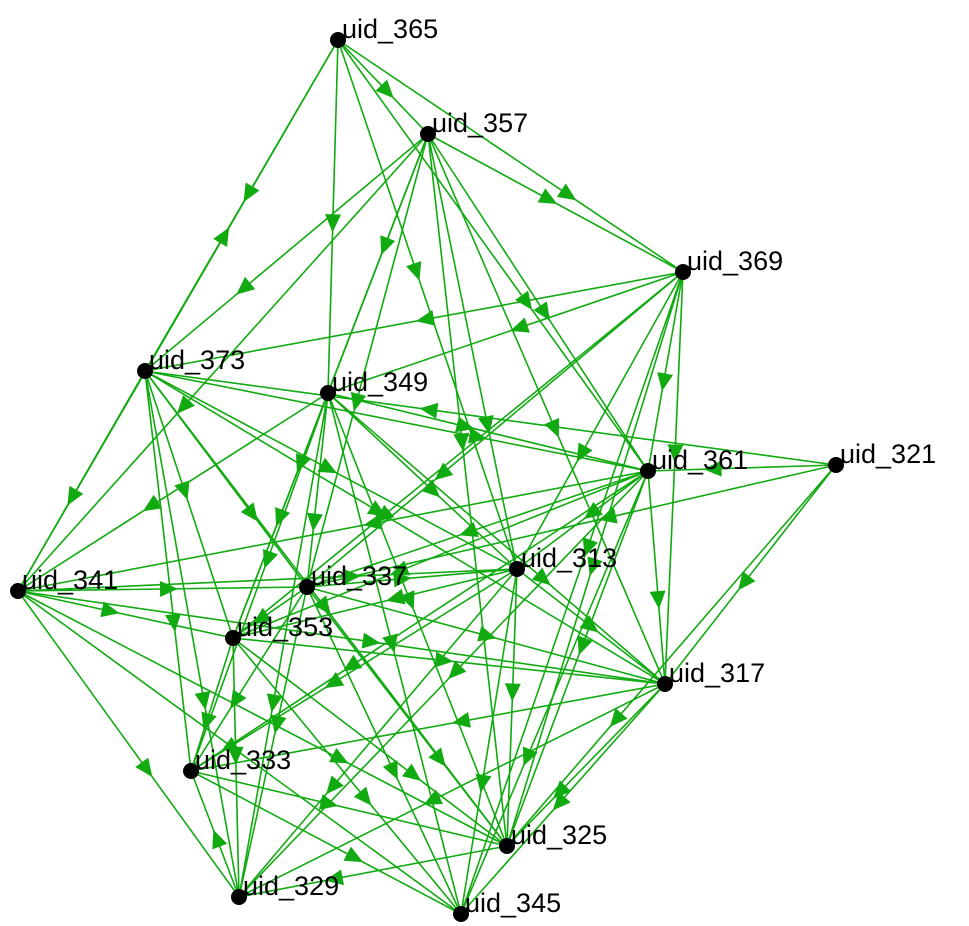  Describe the element at coordinates (374, 384) in the screenshot. I see `node-uid_349: uid_349` at that location.